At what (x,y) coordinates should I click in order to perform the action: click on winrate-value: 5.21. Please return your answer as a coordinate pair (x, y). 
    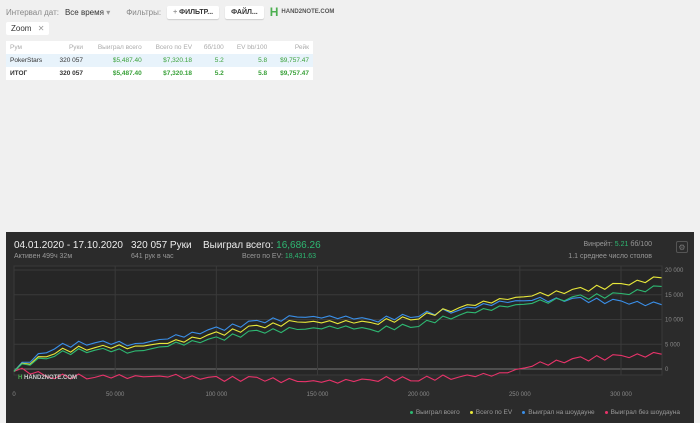
    Looking at the image, I should click on (621, 244).